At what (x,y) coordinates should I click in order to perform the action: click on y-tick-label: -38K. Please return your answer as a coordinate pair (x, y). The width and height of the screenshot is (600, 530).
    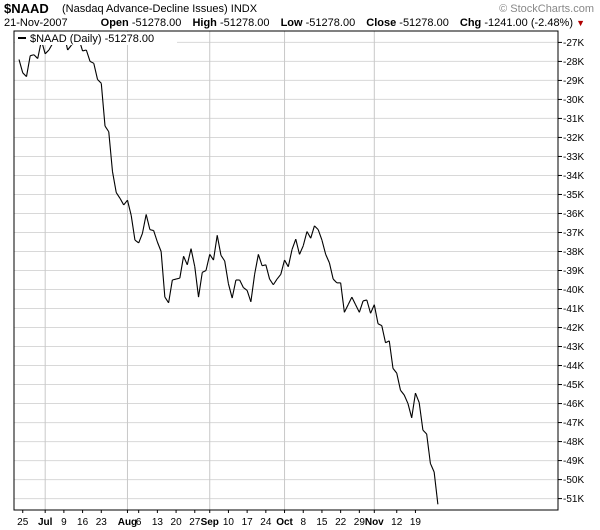
    Looking at the image, I should click on (573, 252).